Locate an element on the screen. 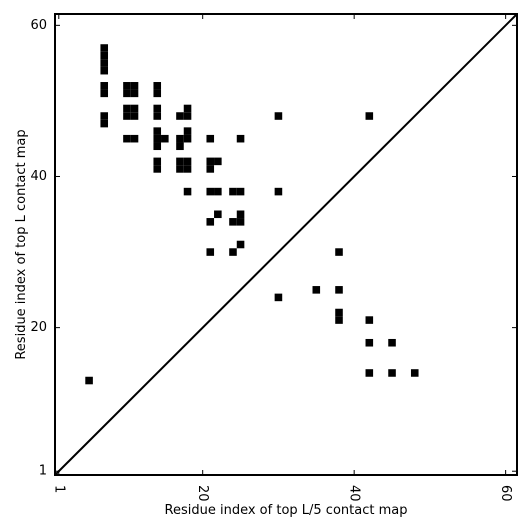 Image resolution: width=531 pixels, height=531 pixels. x-tick-label: 1 is located at coordinates (58, 489).